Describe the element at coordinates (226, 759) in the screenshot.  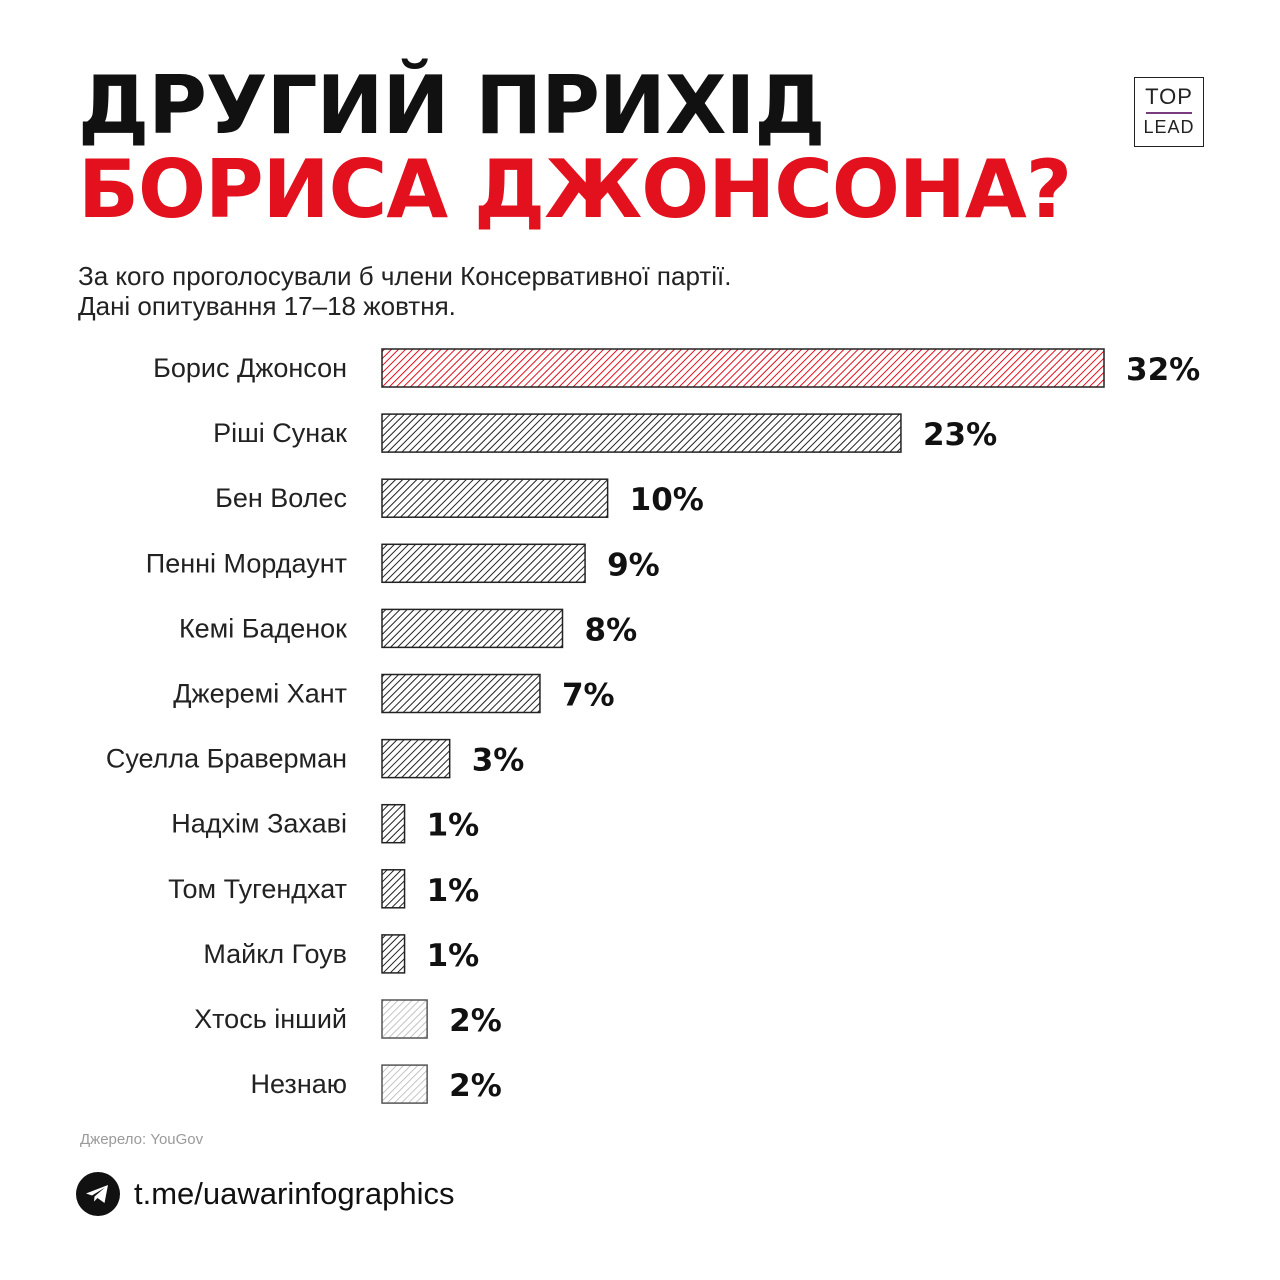
I see `category-label: Суелла Браверман` at that location.